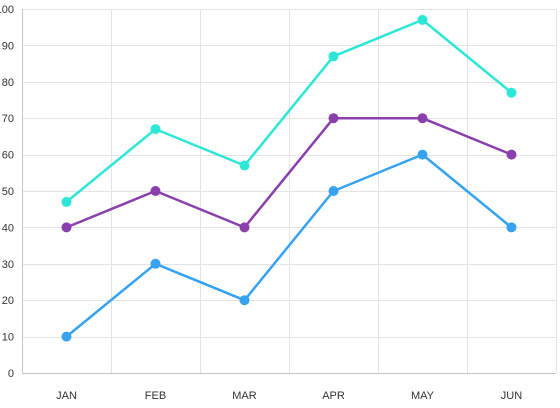 Image resolution: width=560 pixels, height=408 pixels. I want to click on x-tick-label: MAY, so click(423, 396).